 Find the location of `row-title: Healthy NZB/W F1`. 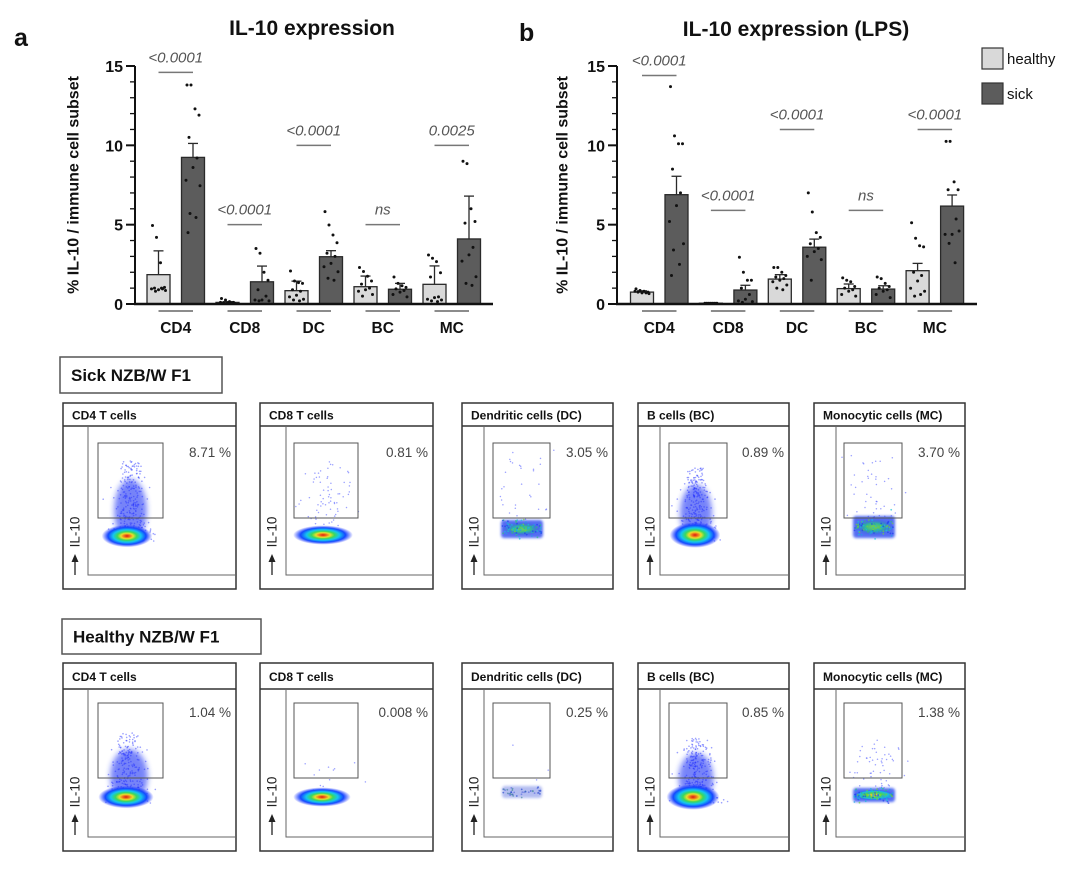

row-title: Healthy NZB/W F1 is located at coordinates (146, 637).